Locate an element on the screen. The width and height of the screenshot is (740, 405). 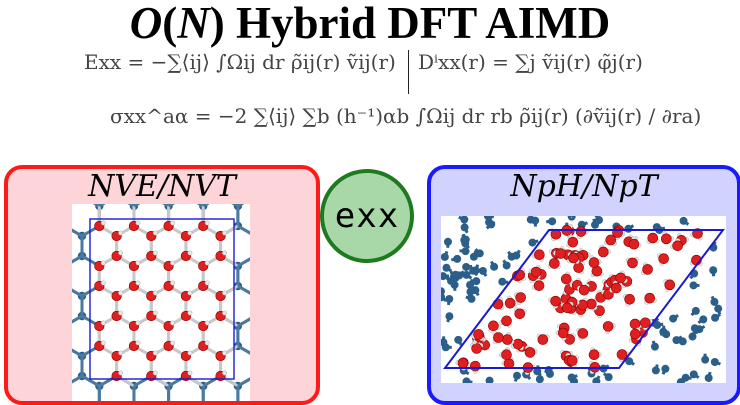
page-title: O(N) Hybrid DFT AIMD is located at coordinates (370, 24).